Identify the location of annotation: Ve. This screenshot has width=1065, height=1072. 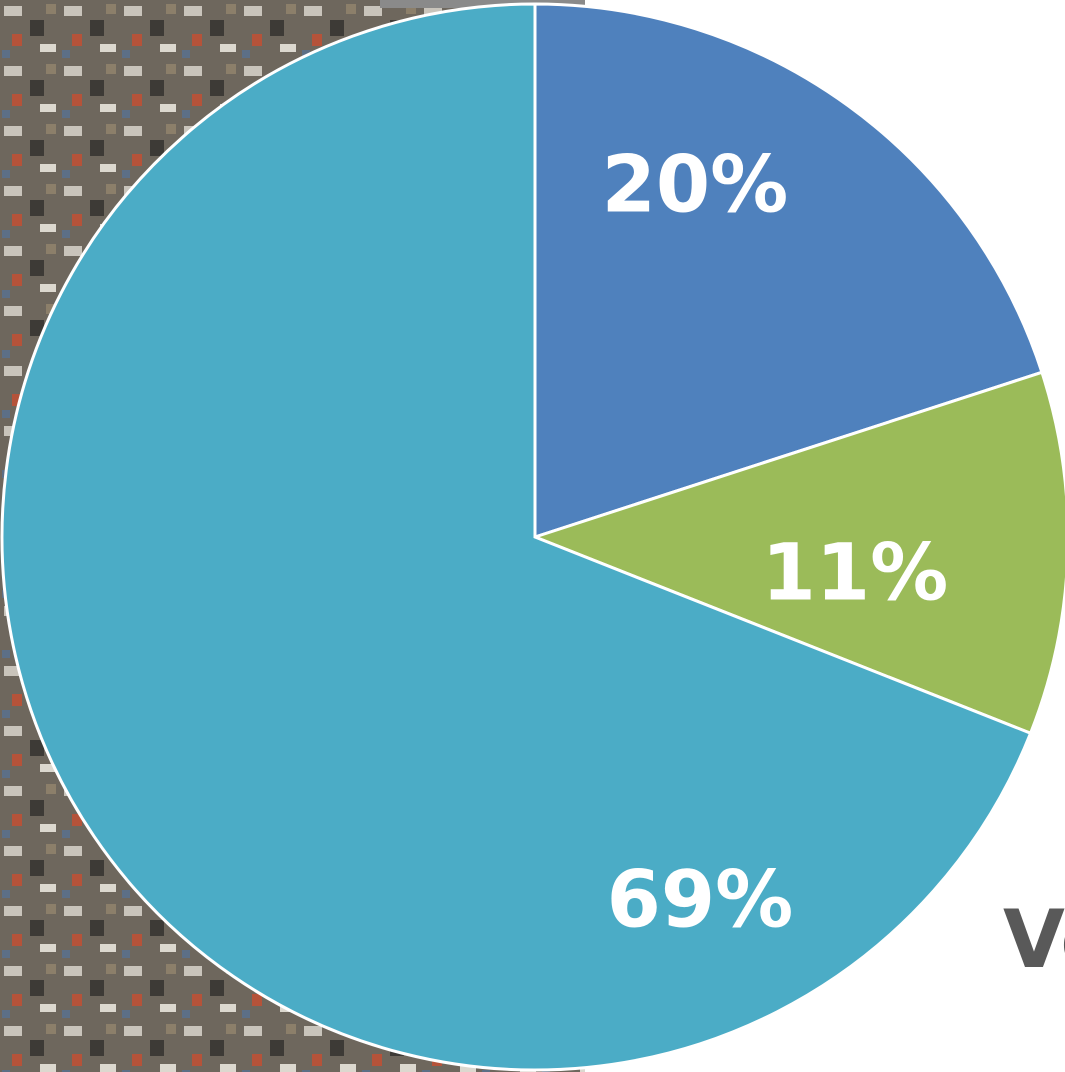
(1034, 939).